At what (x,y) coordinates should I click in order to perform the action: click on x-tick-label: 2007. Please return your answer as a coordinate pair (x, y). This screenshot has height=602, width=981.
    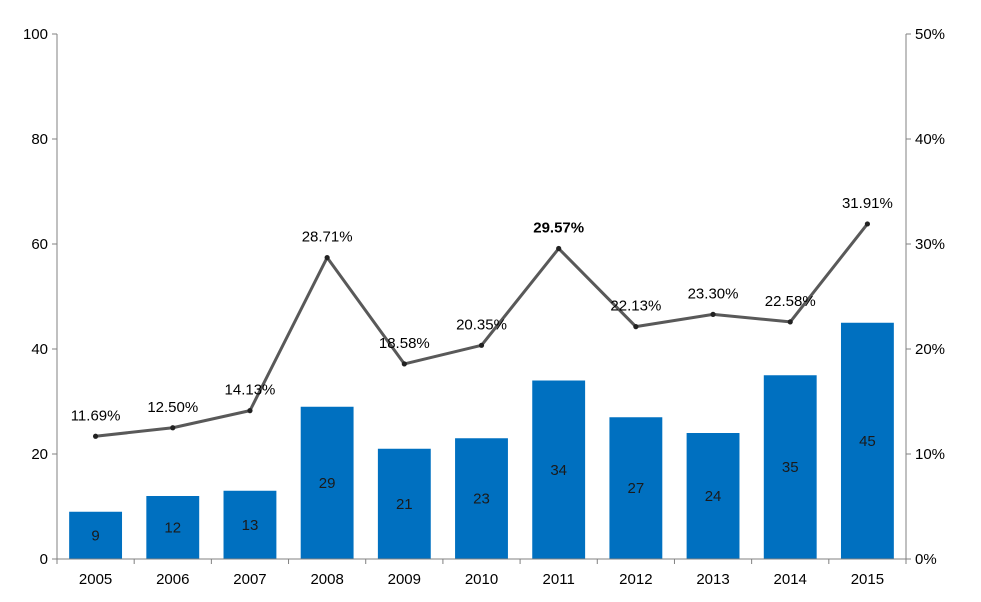
    Looking at the image, I should click on (249, 579).